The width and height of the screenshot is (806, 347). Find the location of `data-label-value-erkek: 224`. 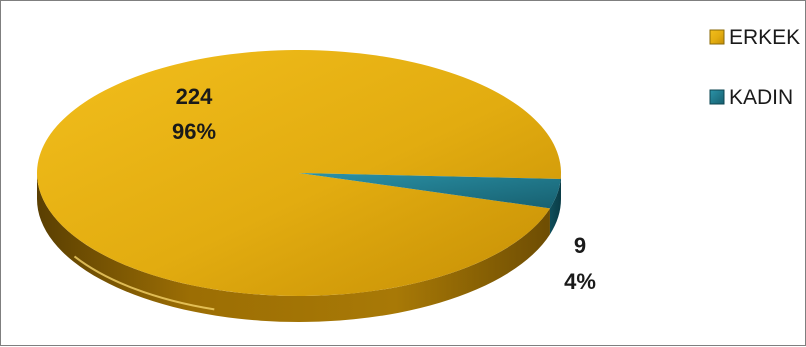

data-label-value-erkek: 224 is located at coordinates (194, 96).